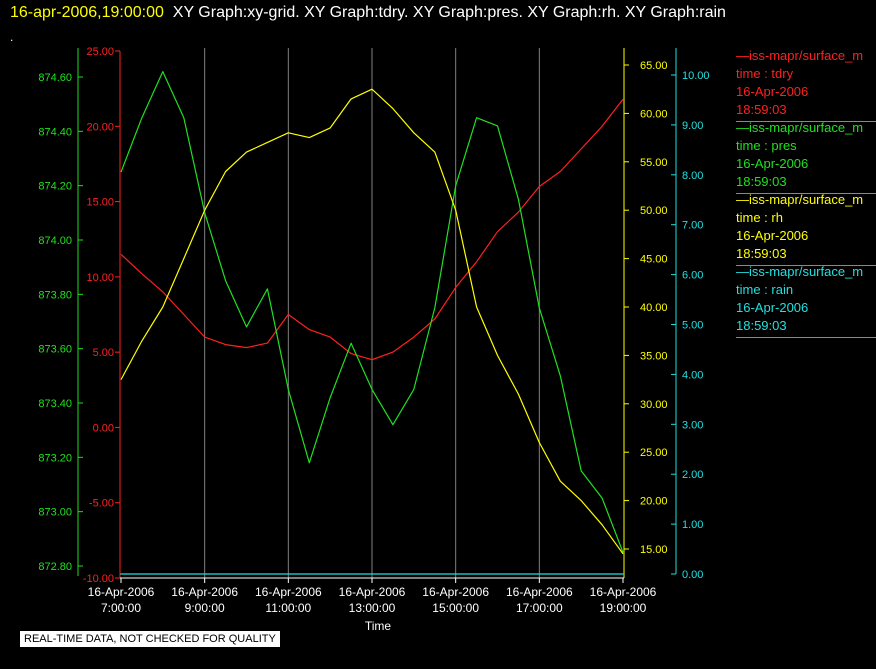 This screenshot has height=669, width=876. I want to click on rh-tick-label: 65.00, so click(654, 66).